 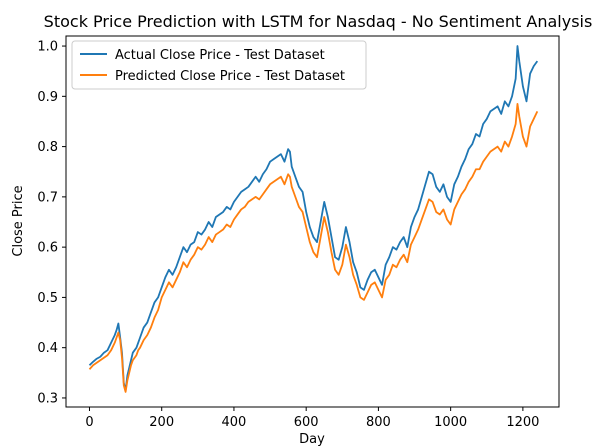 What do you see at coordinates (161, 422) in the screenshot?
I see `x-tick-label: 200` at bounding box center [161, 422].